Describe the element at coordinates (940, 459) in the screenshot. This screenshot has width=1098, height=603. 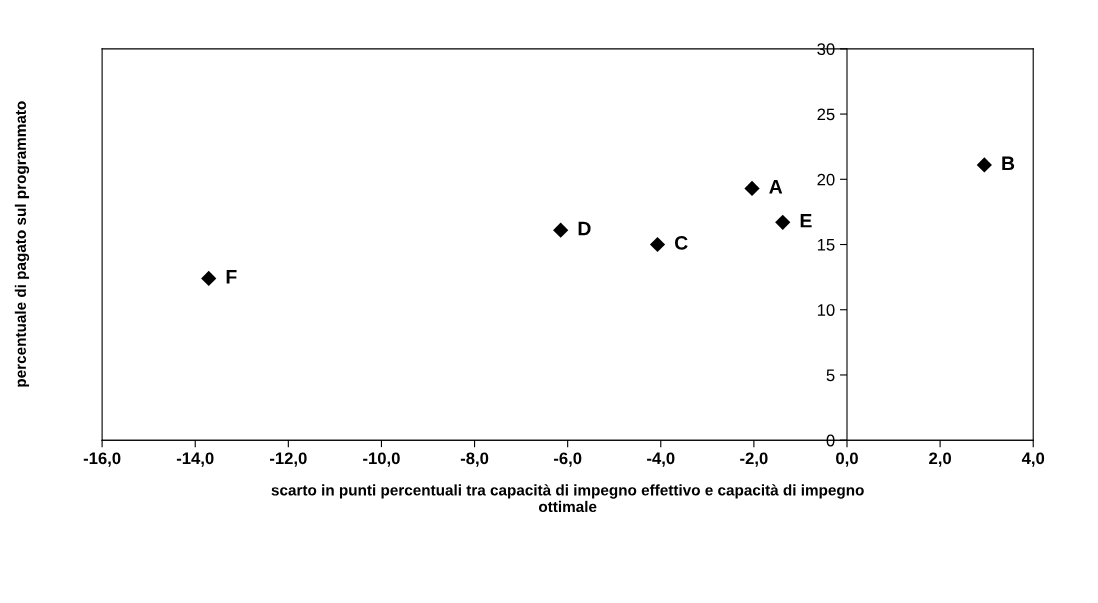
I see `x-tick-label: 2,0` at that location.